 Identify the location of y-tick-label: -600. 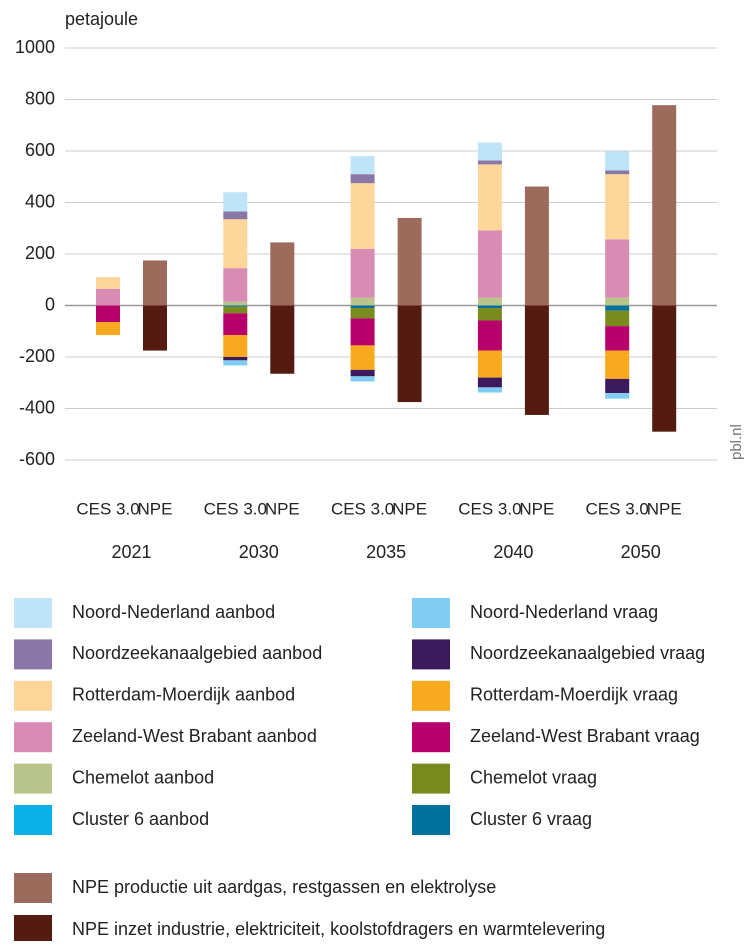
(37, 459).